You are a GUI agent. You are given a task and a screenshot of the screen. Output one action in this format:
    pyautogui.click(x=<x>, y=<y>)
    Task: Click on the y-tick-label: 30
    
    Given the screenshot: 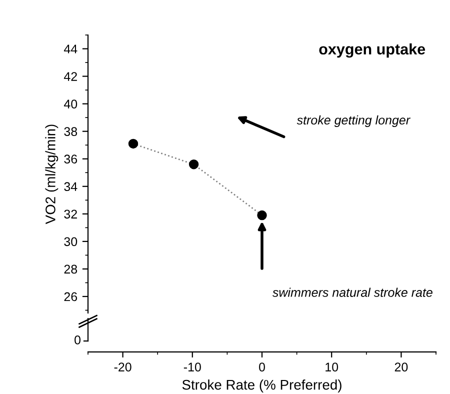 What is the action you would take?
    pyautogui.click(x=71, y=241)
    